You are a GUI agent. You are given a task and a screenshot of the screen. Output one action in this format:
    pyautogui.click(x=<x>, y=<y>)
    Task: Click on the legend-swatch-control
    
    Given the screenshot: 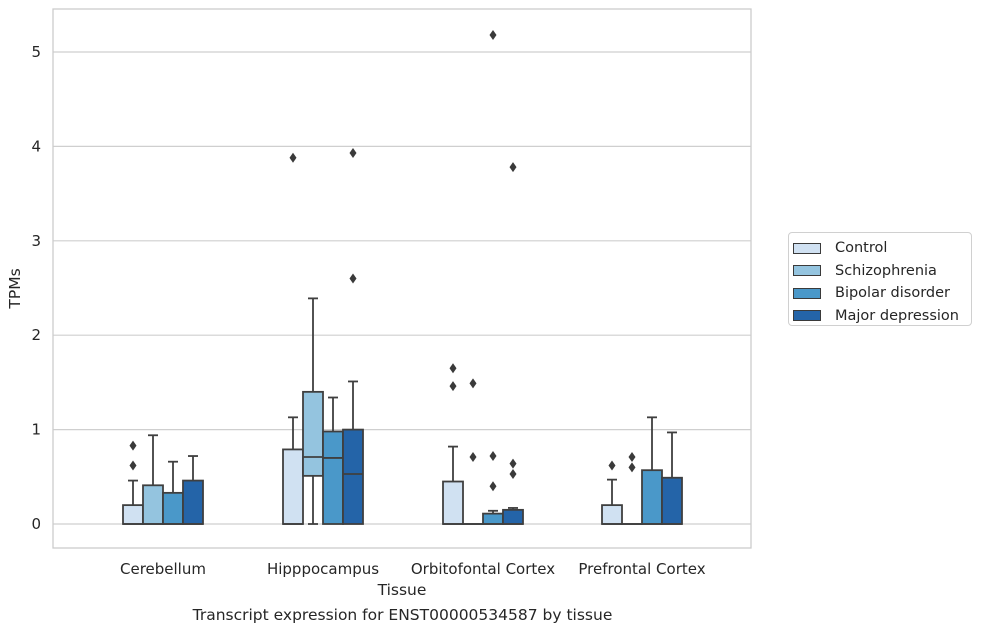 What is the action you would take?
    pyautogui.click(x=807, y=248)
    